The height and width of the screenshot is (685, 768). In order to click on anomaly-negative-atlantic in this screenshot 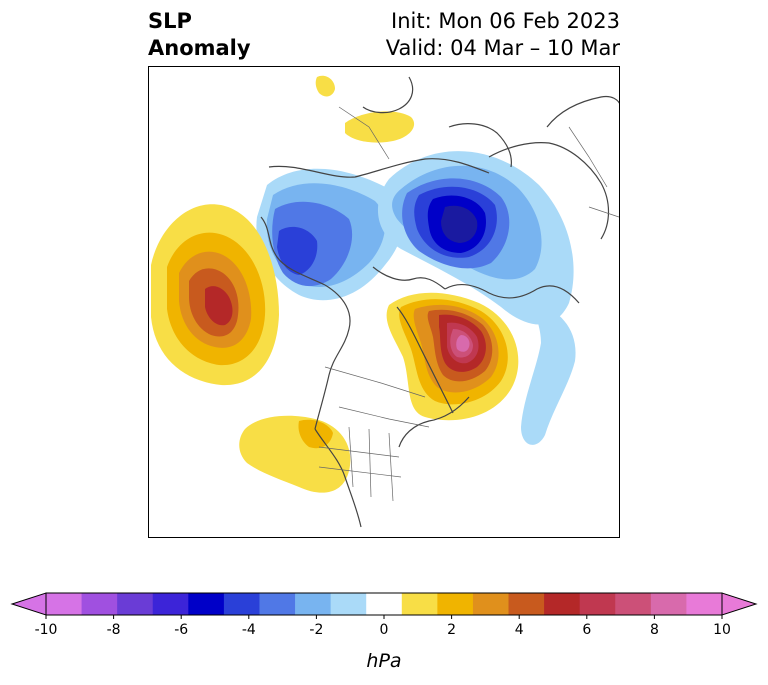, I will do `click(548, 374)`.